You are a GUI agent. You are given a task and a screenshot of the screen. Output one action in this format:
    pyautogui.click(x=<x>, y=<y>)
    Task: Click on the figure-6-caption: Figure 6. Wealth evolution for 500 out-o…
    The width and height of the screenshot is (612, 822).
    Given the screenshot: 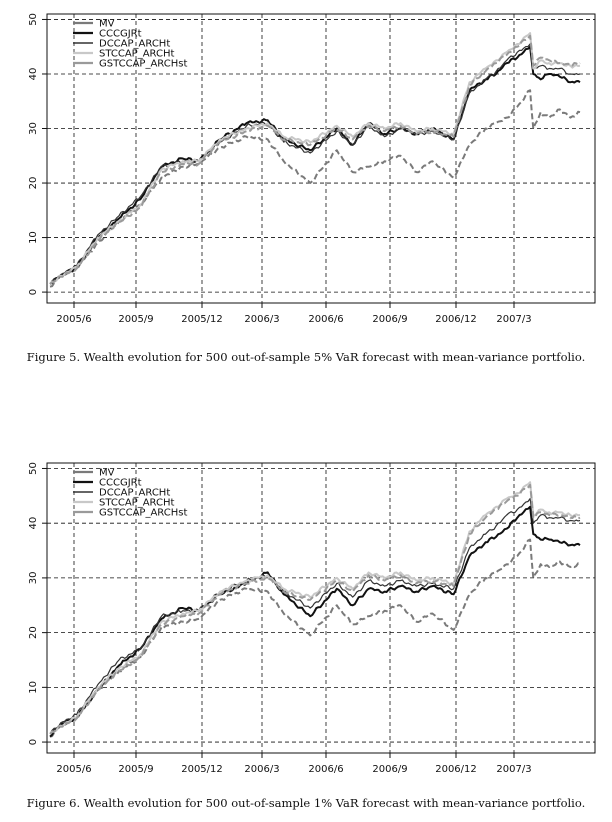 What is the action you would take?
    pyautogui.click(x=306, y=803)
    